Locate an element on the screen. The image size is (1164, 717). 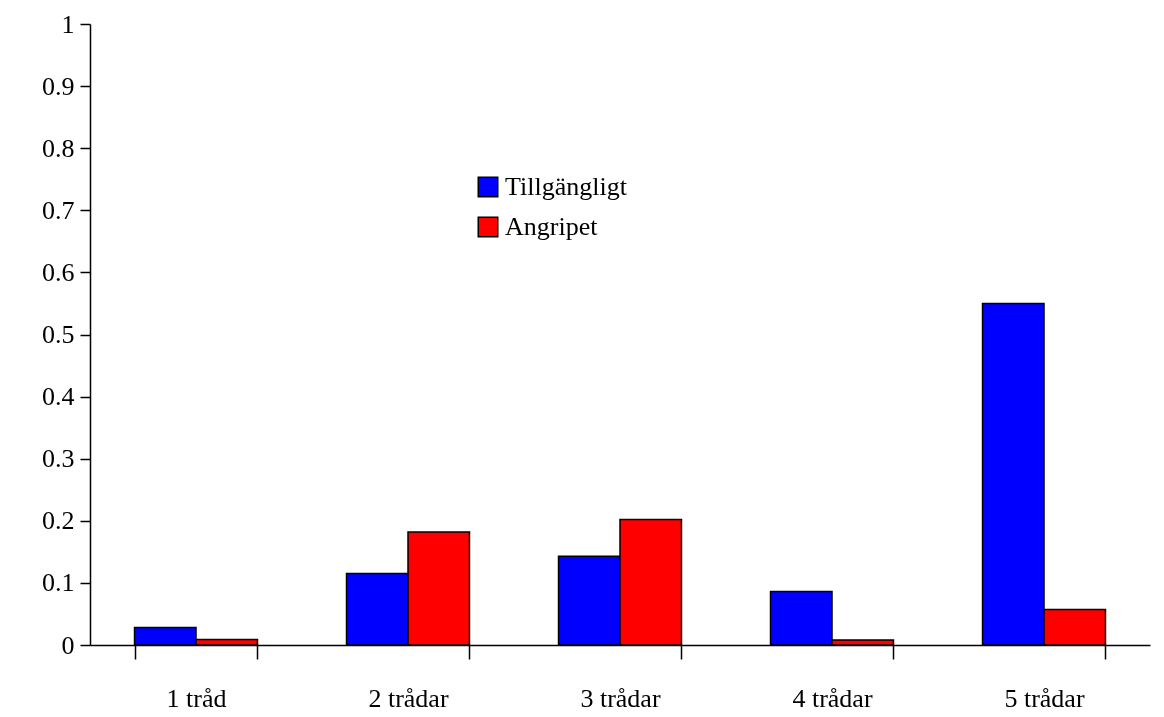
y-tick-label: 0.2 is located at coordinates (58, 521).